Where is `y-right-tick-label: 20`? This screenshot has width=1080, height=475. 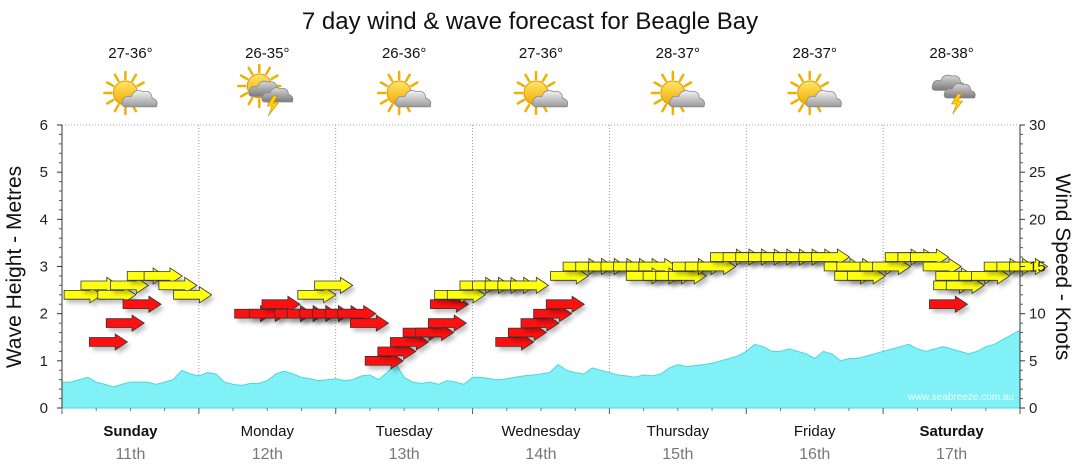 y-right-tick-label: 20 is located at coordinates (1037, 219).